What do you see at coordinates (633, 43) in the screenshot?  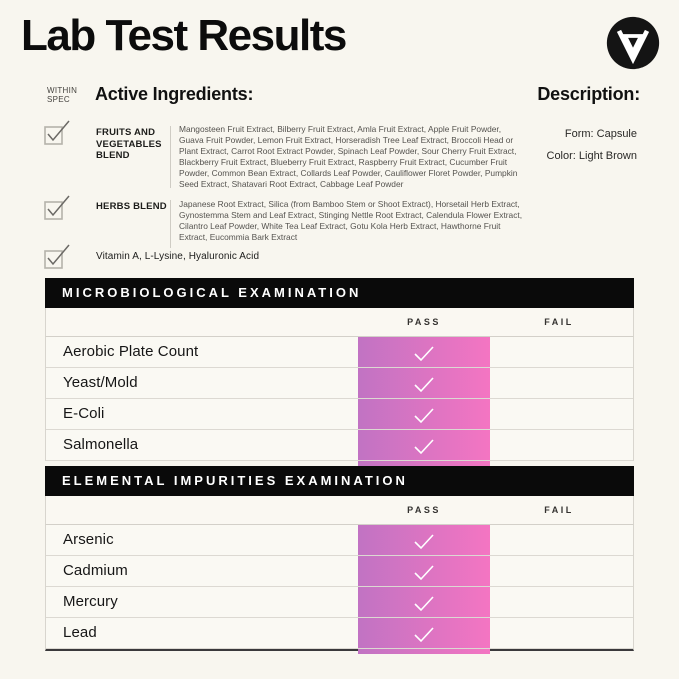 I see `brand-logo-icon` at bounding box center [633, 43].